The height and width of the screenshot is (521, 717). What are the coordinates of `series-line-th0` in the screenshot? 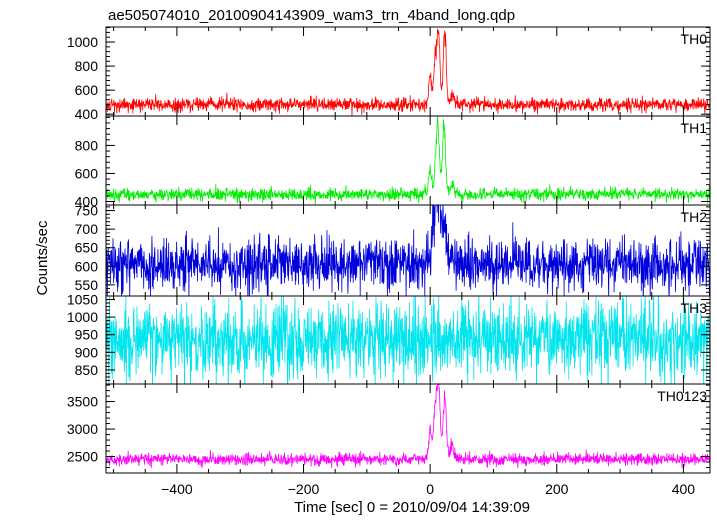 It's located at (408, 72).